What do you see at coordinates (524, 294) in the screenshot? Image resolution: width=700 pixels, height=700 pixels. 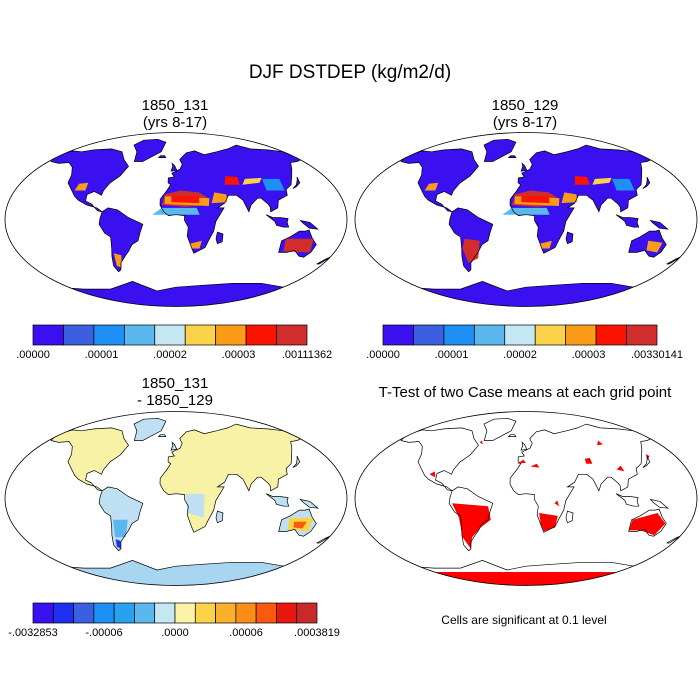 I see `land-antarctica` at bounding box center [524, 294].